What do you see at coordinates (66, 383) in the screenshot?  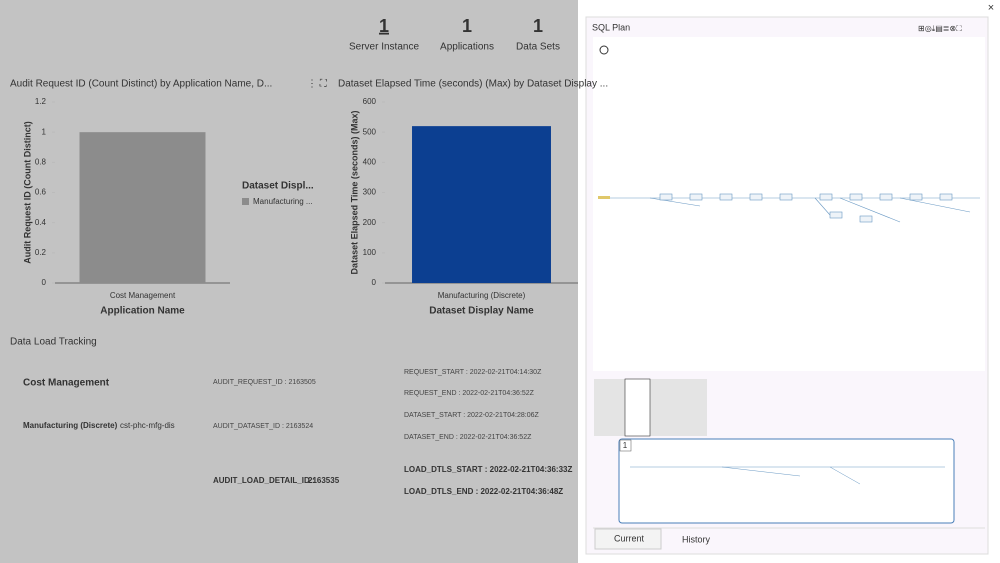 I see `application: Cost Management` at bounding box center [66, 383].